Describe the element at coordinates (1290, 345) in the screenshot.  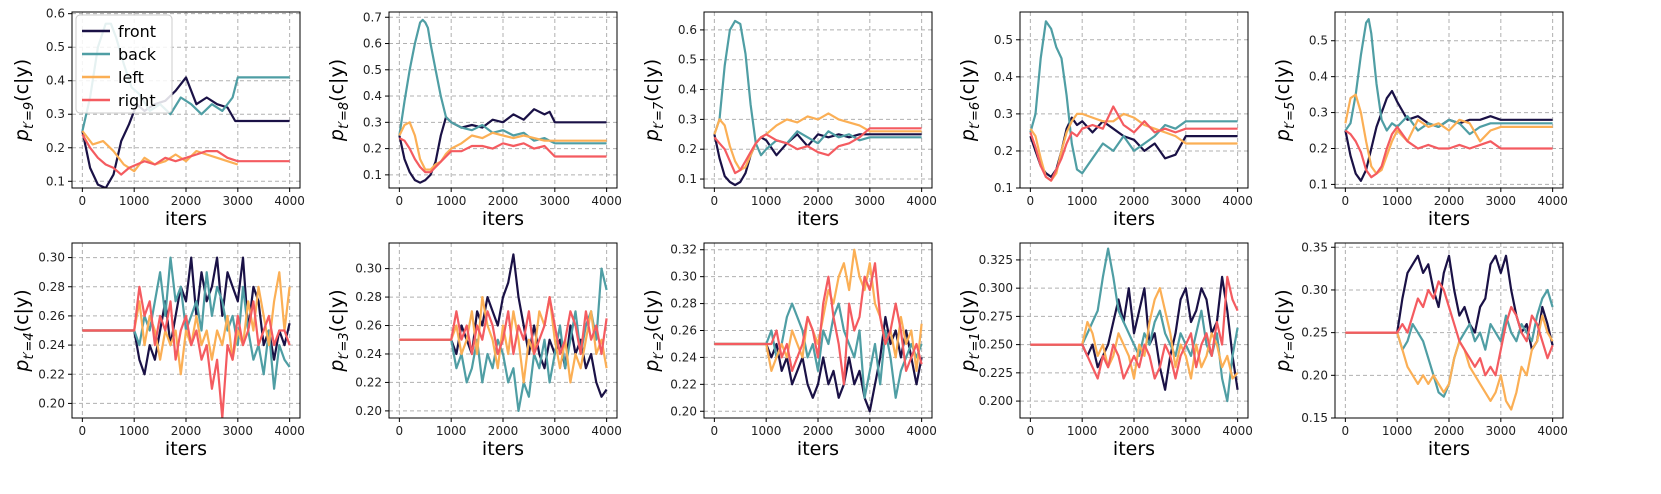
I see `y-axis-label-subscript: t′=0` at that location.